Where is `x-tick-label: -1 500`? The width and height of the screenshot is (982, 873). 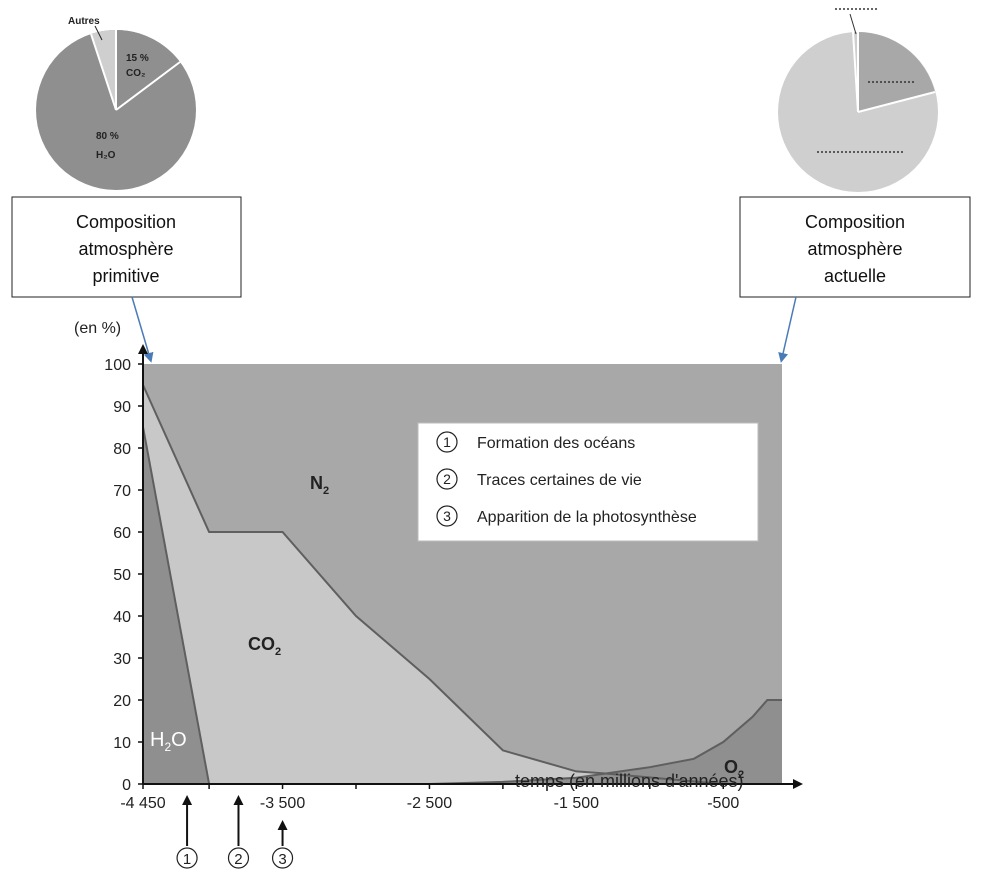
x-tick-label: -1 500 is located at coordinates (576, 803).